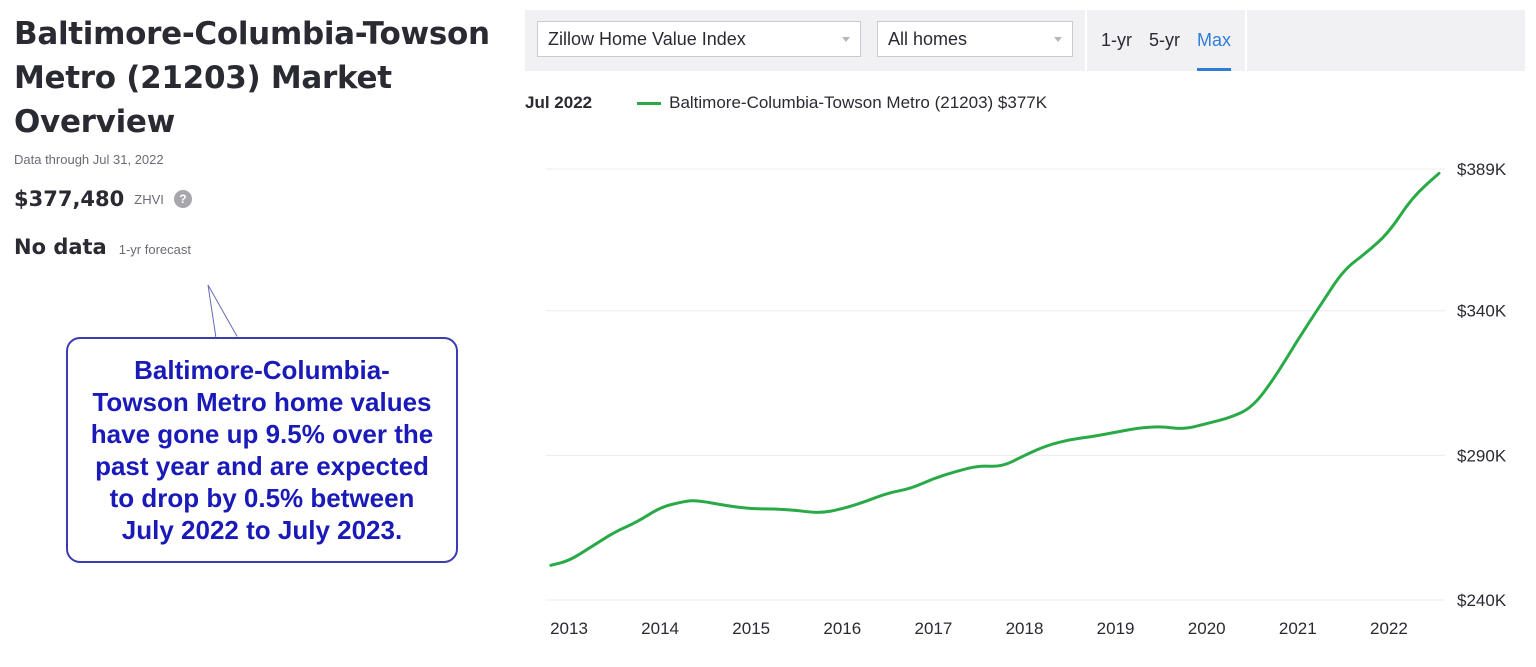  I want to click on forecast-label: 1-yr forecast, so click(154, 249).